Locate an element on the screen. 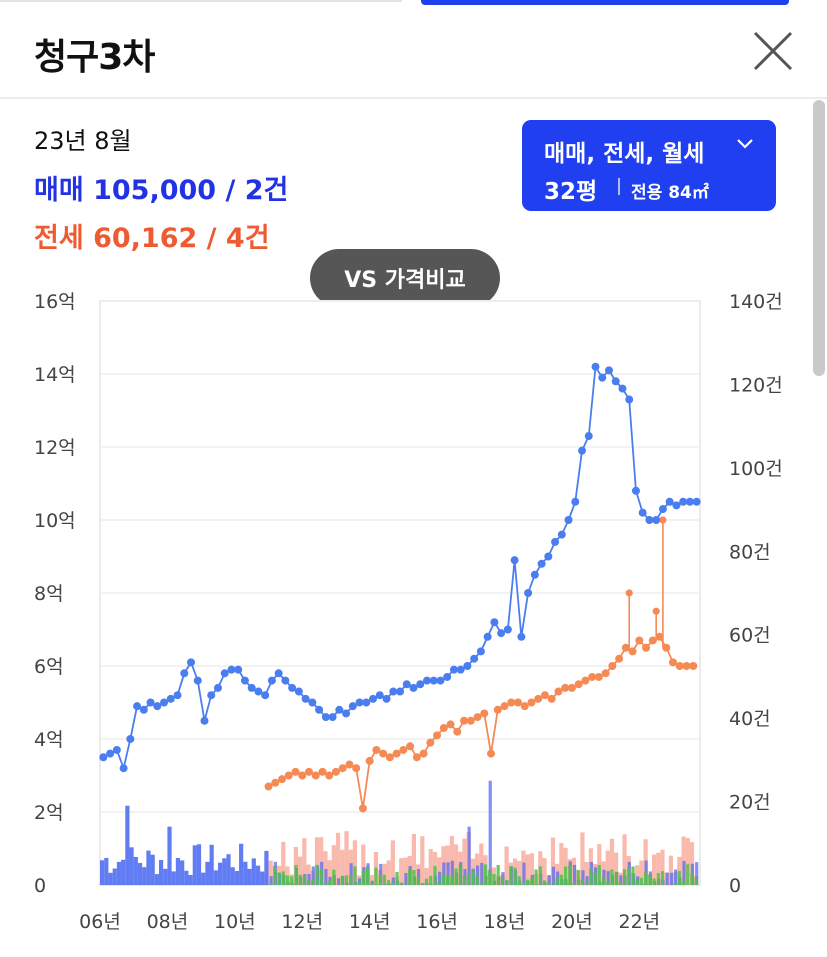 This screenshot has height=957, width=827. active-tab-indicator is located at coordinates (605, 2).